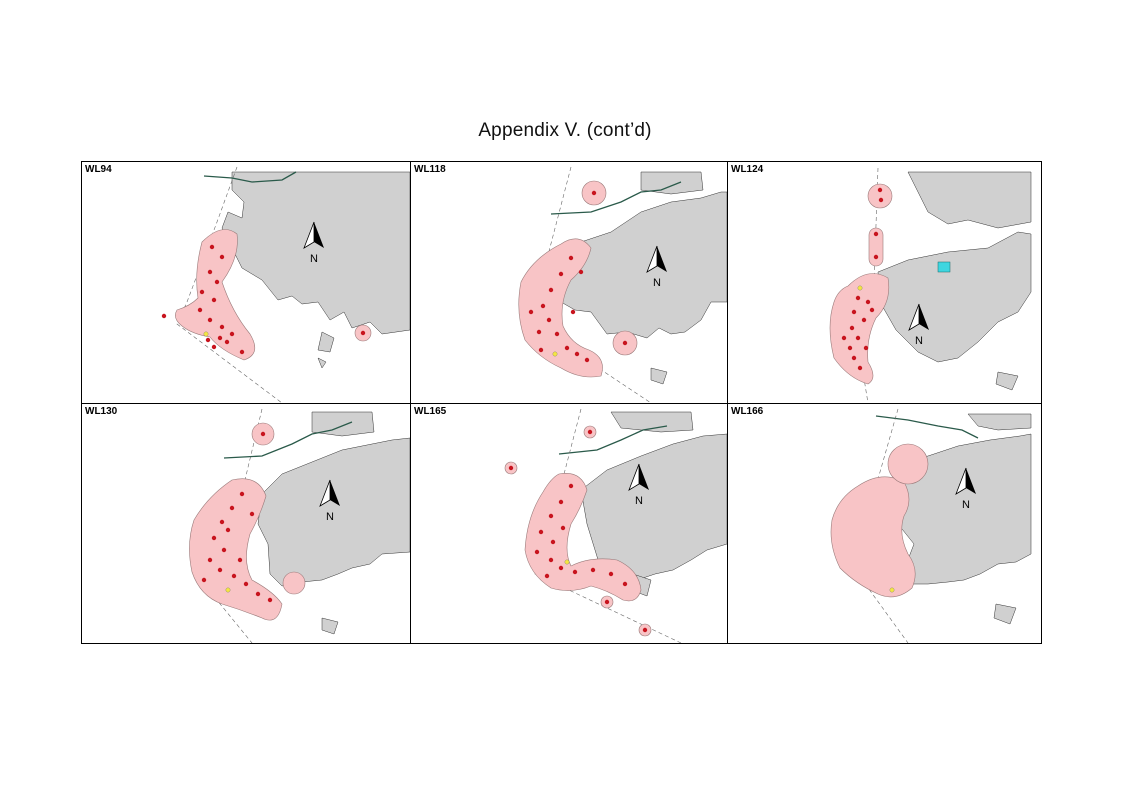  I want to click on map-wl94: N, so click(285, 284).